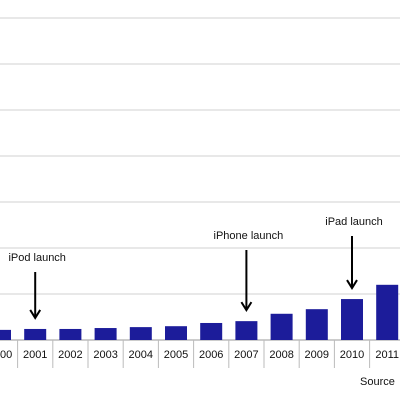 This screenshot has width=400, height=400. I want to click on x-tick-label: 2008, so click(281, 355).